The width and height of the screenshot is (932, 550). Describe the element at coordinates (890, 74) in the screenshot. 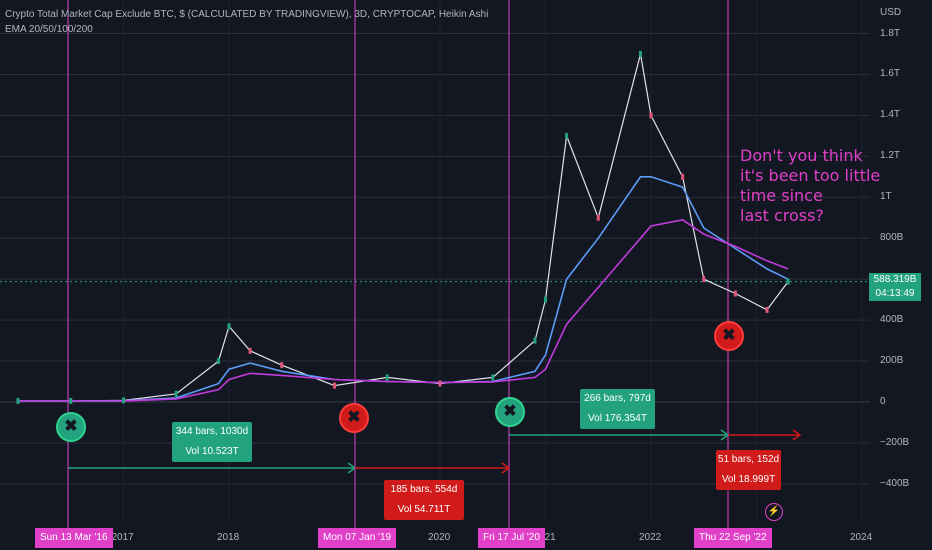

I see `y-tick-label: 1.6T` at that location.